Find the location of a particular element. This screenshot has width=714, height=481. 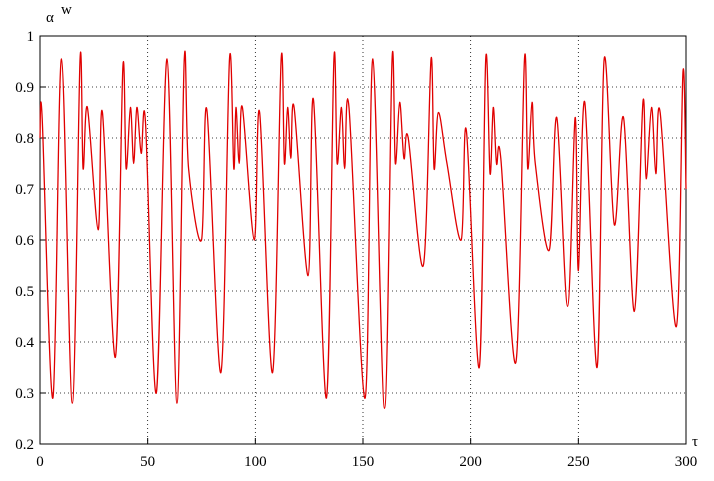

y-axis-label-sup: w is located at coordinates (66, 10).